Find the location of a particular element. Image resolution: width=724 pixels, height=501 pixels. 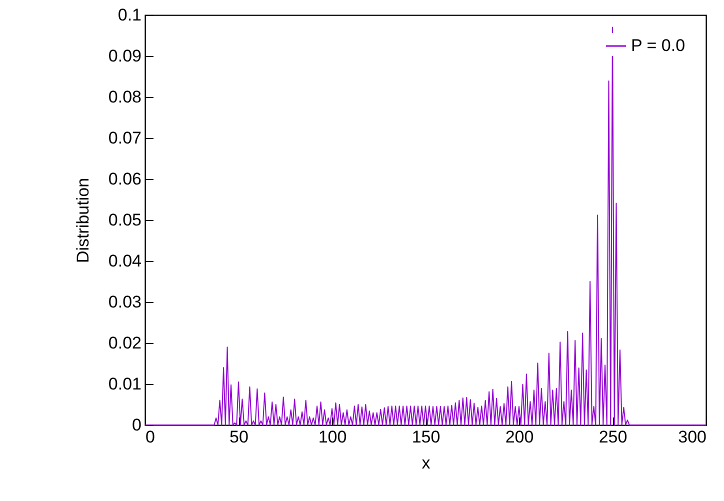

x-axis-title: x is located at coordinates (426, 463).